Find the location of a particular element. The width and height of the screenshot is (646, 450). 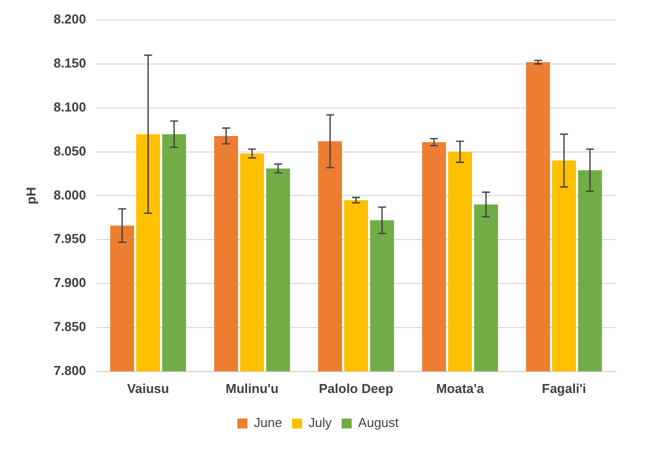

y-tick-label: 7.900 is located at coordinates (70, 282).